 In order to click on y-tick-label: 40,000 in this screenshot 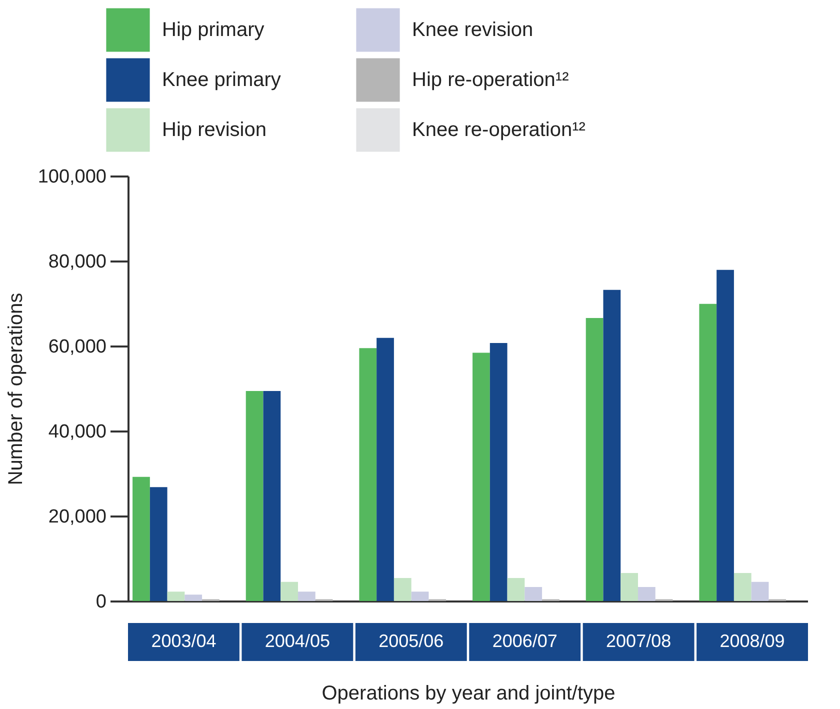, I will do `click(77, 432)`.